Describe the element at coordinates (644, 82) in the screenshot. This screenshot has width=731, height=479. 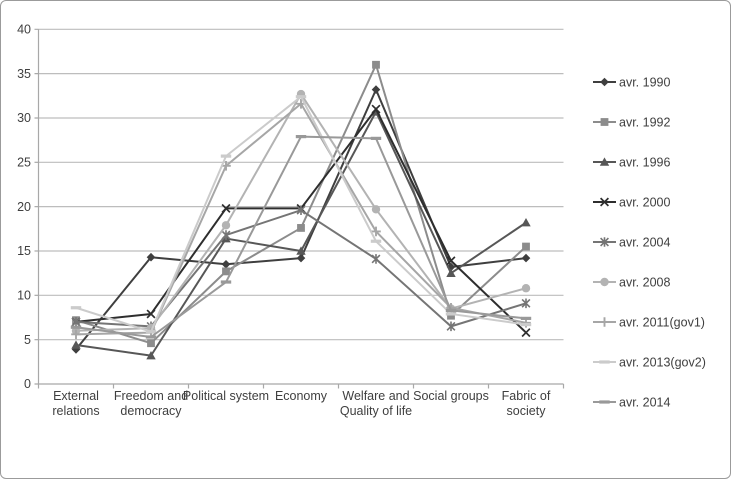
I see `legend-item-avr-1990-label: avr. 1990` at that location.